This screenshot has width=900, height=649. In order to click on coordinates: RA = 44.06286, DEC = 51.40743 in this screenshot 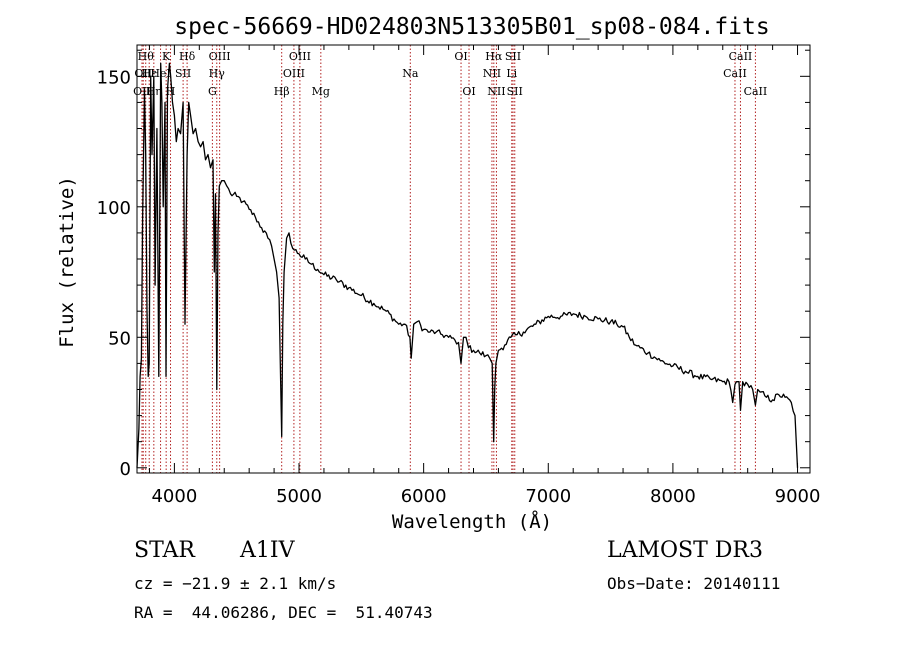, I will do `click(283, 612)`.